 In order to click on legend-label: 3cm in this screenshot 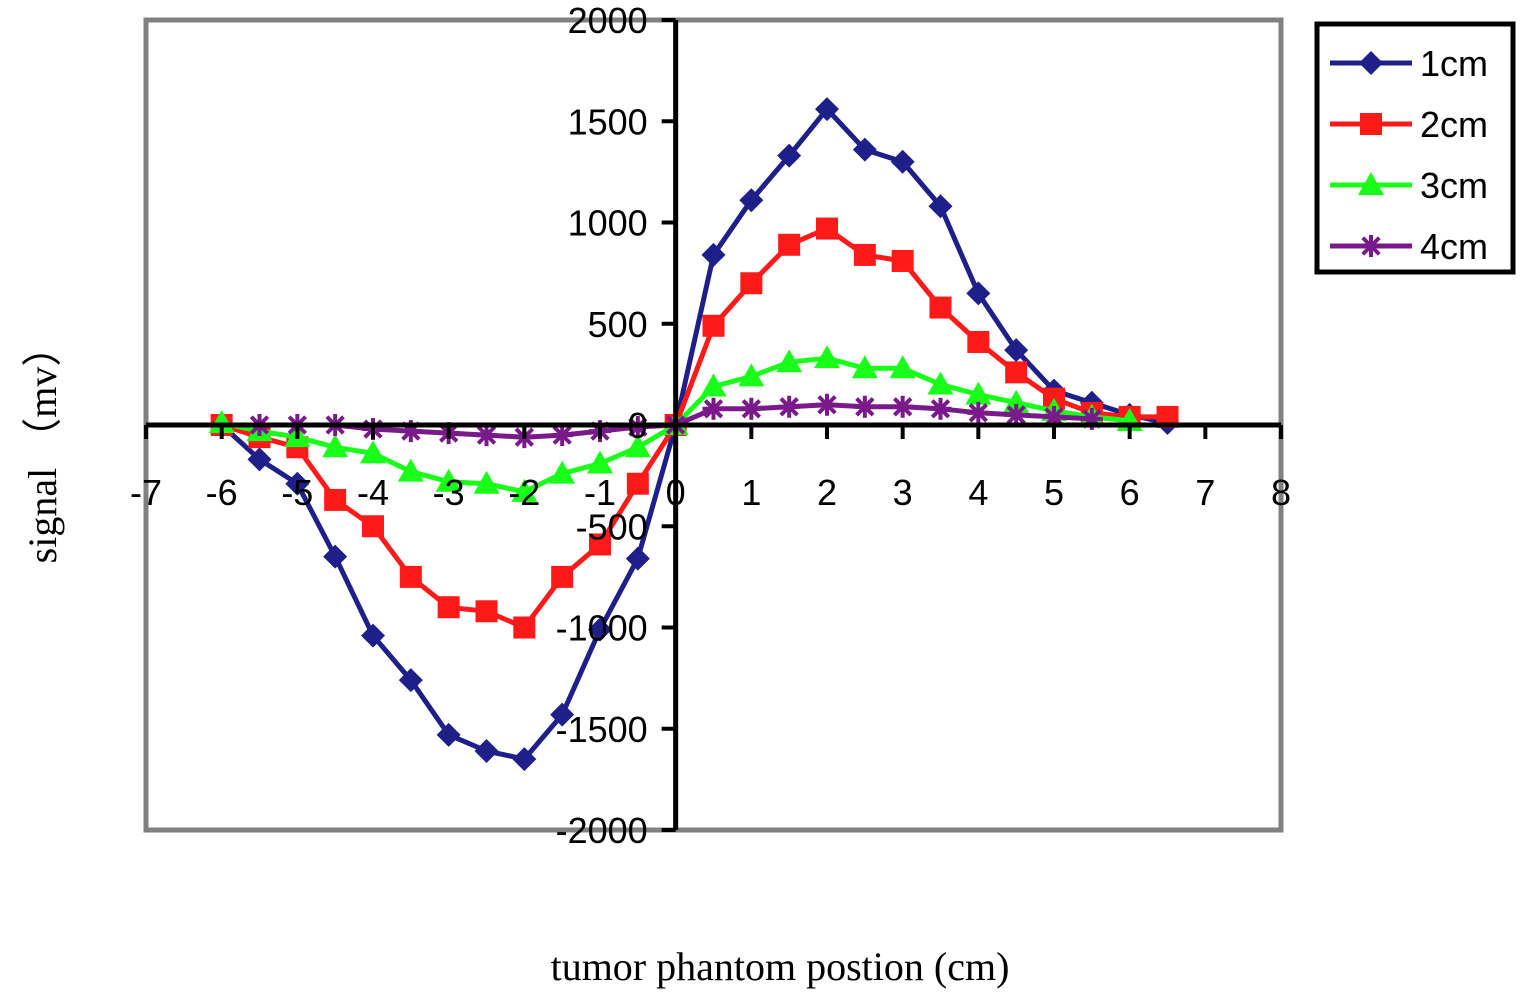, I will do `click(1454, 185)`.